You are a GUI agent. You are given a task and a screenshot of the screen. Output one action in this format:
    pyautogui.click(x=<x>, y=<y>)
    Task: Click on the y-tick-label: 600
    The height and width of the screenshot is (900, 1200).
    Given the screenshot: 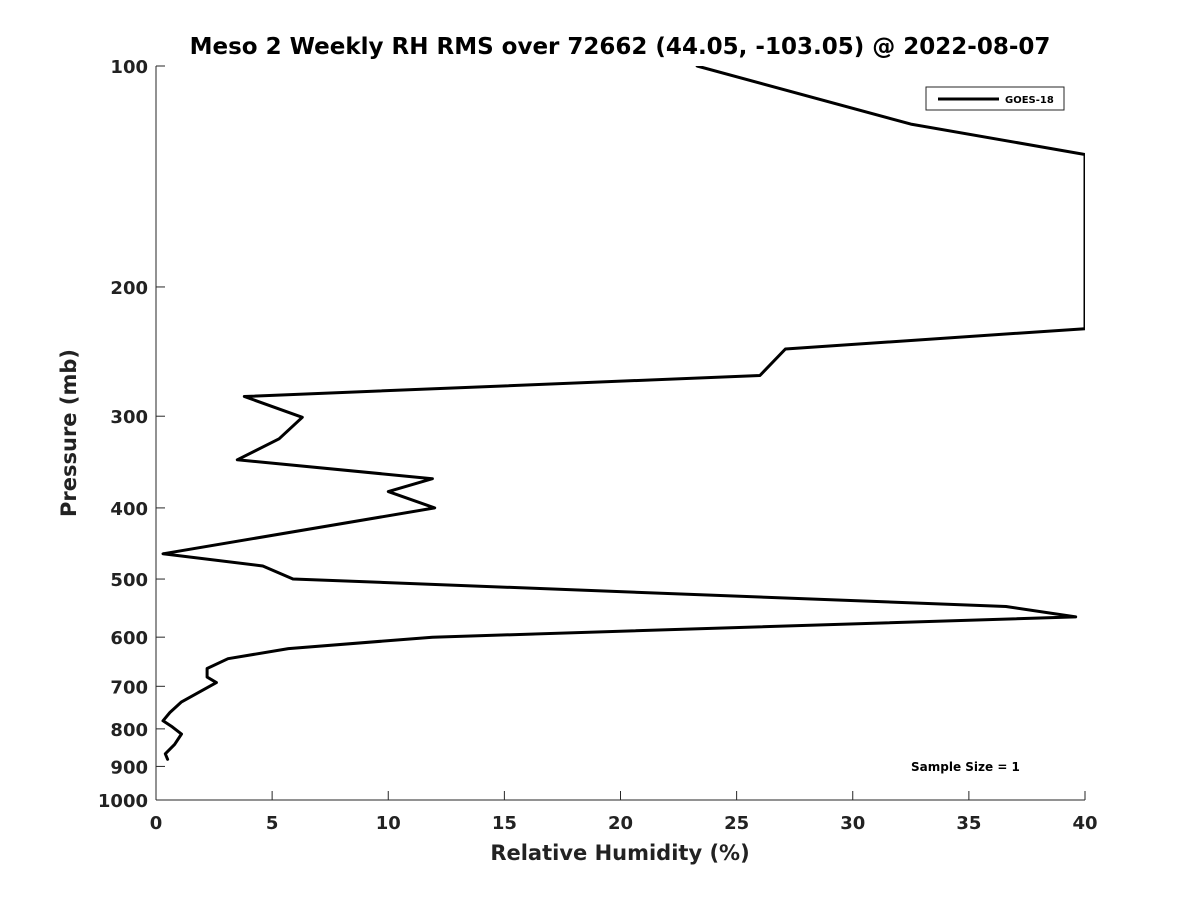 What is the action you would take?
    pyautogui.click(x=129, y=638)
    